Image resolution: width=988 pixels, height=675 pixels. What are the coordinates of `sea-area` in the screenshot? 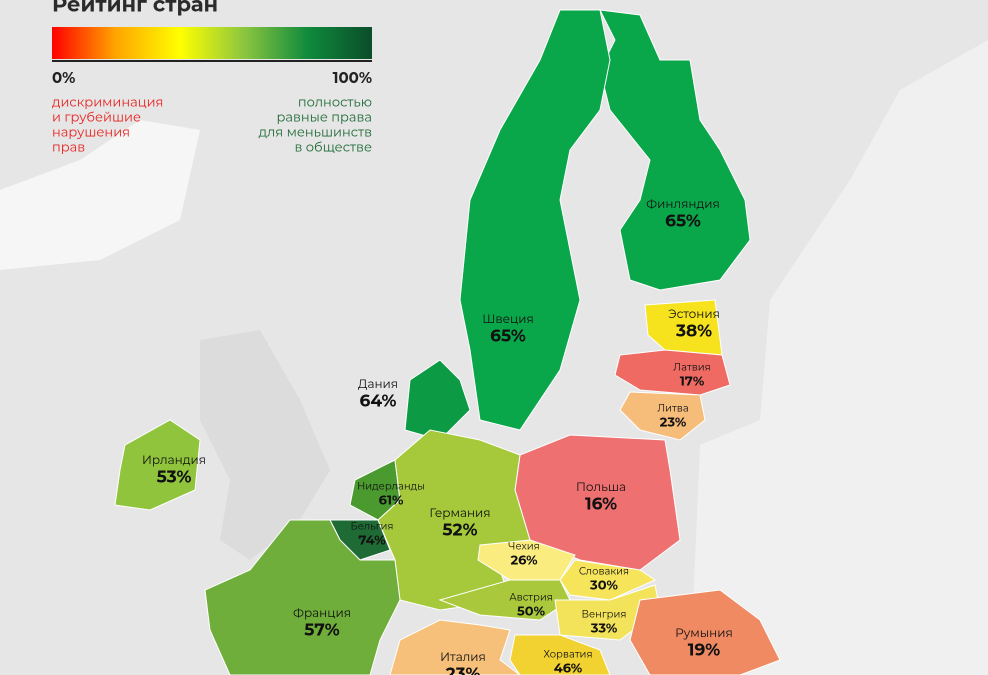 It's located at (100, 195).